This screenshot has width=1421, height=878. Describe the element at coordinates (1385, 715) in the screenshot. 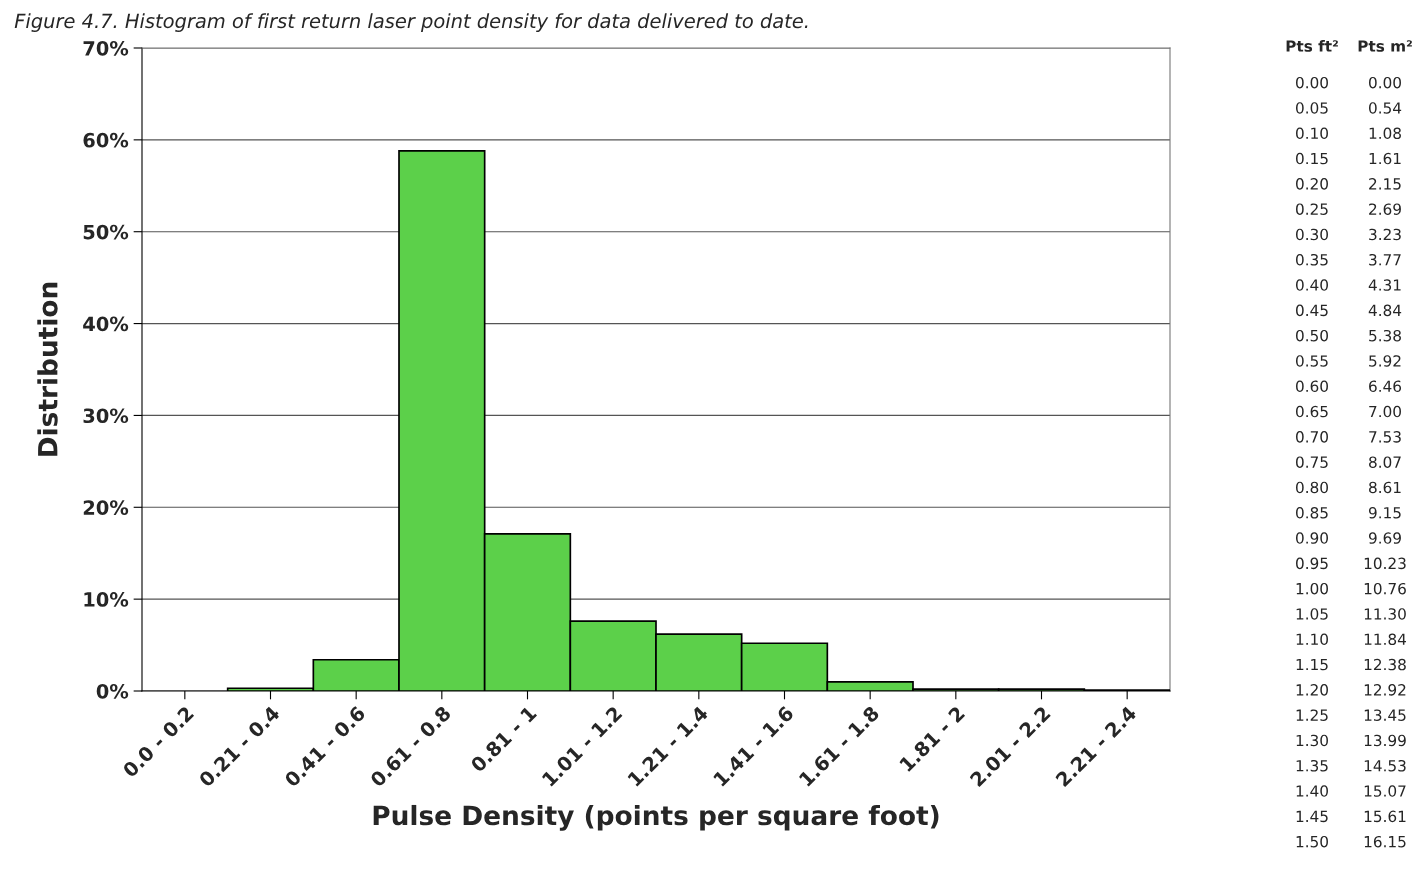

I see `text: 13.45` at that location.